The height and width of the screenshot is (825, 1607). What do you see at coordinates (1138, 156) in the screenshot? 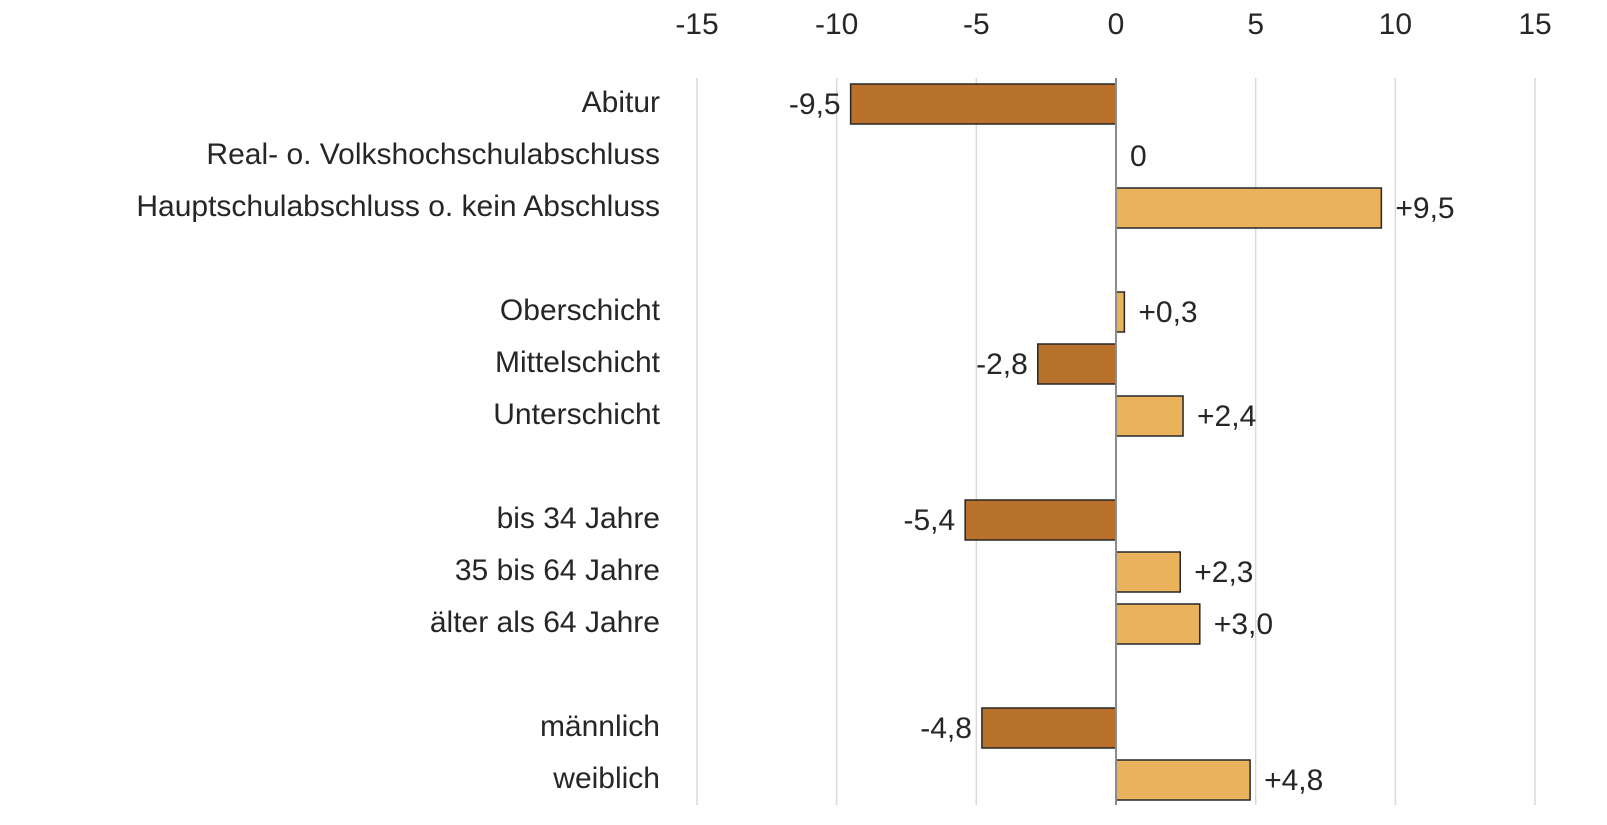
I see `data-label: 0` at bounding box center [1138, 156].